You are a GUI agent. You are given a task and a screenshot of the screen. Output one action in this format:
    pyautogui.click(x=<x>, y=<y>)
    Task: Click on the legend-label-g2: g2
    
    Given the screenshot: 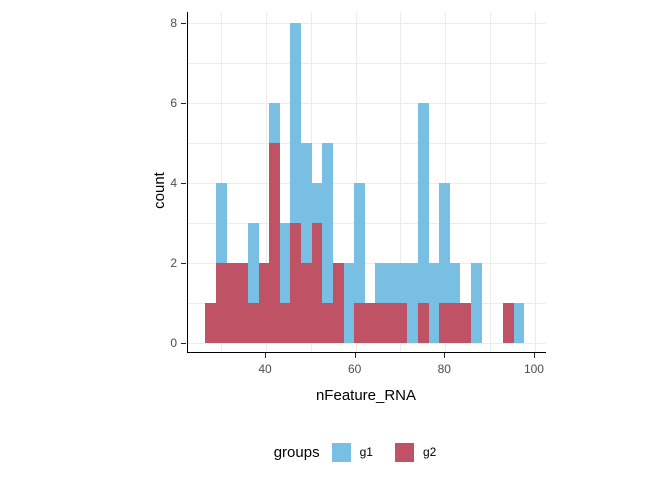 What is the action you would take?
    pyautogui.click(x=429, y=452)
    